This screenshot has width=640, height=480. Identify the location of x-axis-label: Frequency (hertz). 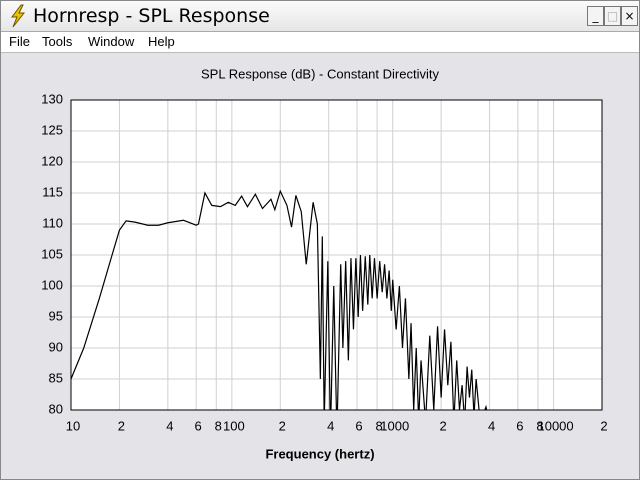
(319, 453).